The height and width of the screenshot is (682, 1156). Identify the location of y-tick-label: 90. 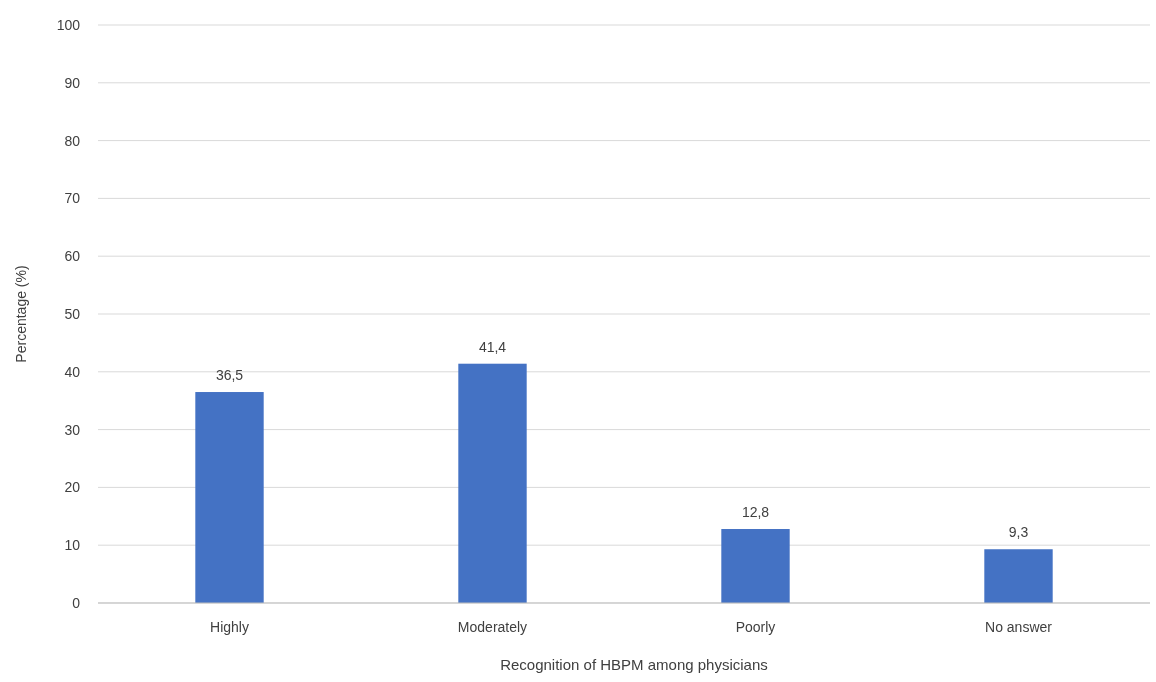
(72, 82).